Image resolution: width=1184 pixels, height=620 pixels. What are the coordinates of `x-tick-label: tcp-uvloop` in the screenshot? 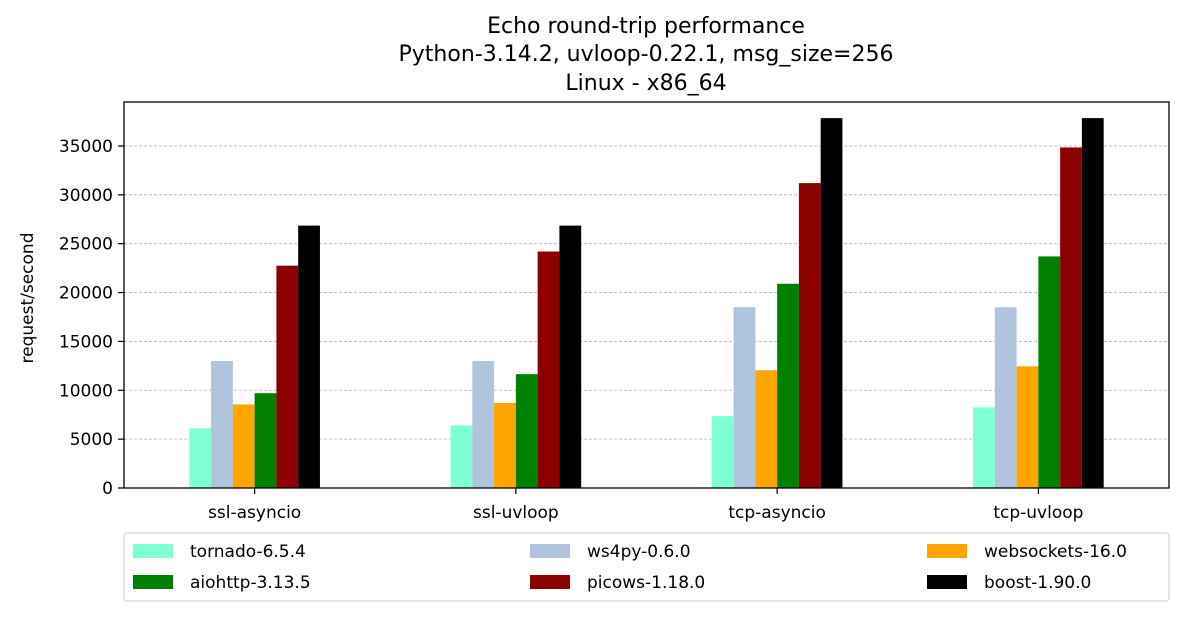 It's located at (1038, 513).